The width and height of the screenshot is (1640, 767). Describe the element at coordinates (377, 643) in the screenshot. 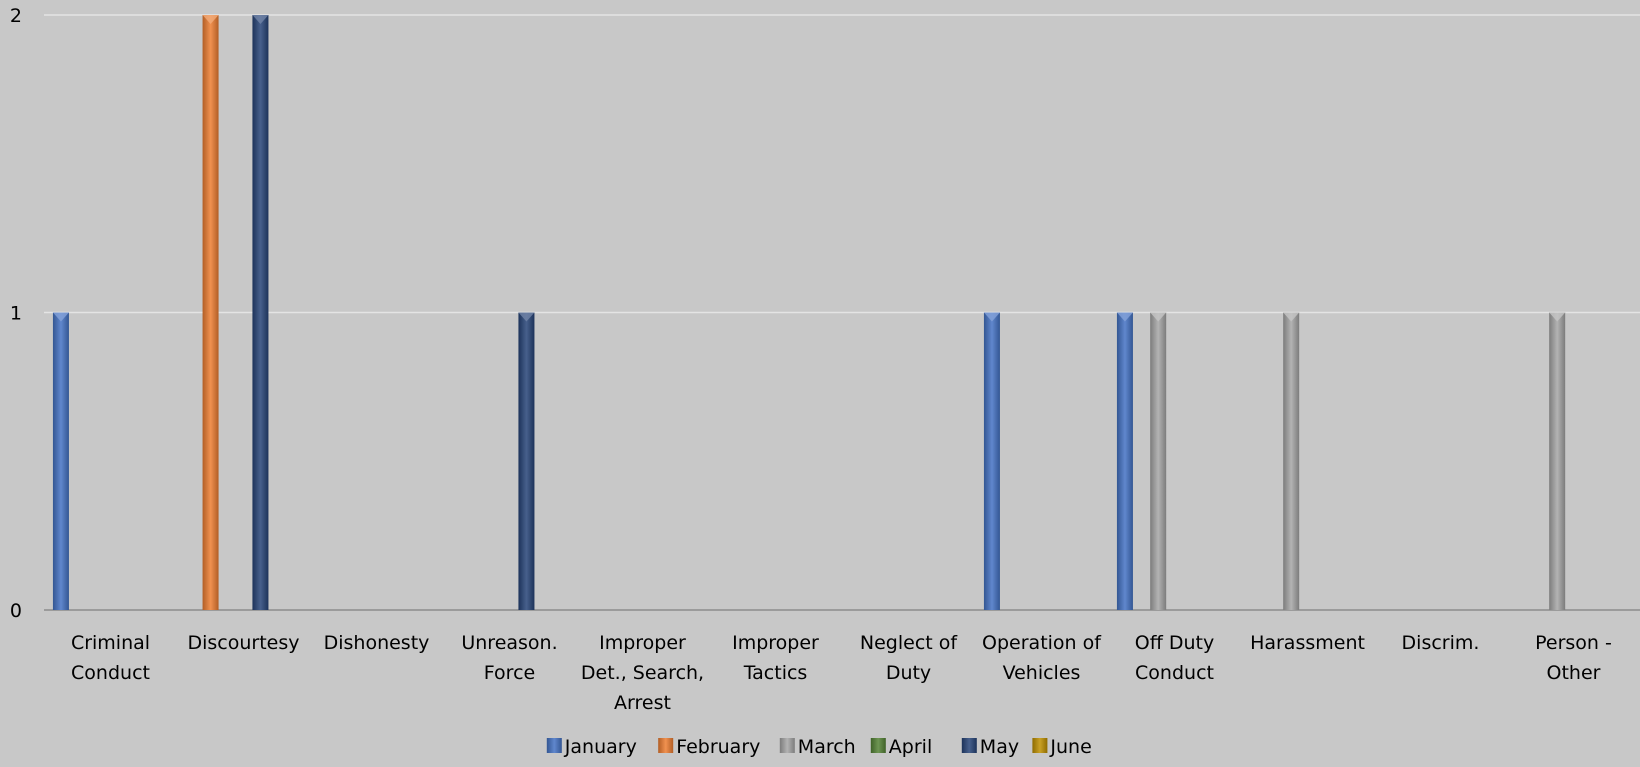

I see `category-label: Dishonesty` at that location.